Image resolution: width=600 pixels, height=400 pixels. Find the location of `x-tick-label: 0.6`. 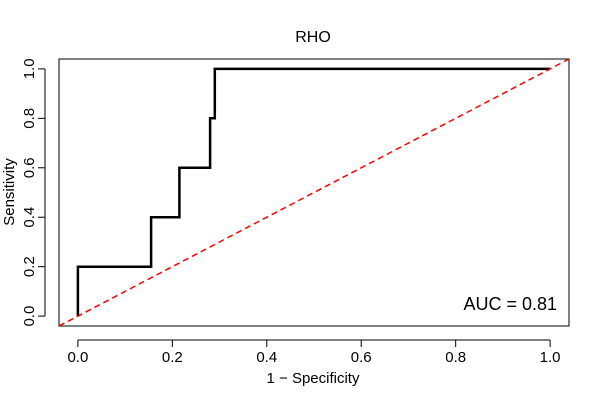

x-tick-label: 0.6 is located at coordinates (361, 357).